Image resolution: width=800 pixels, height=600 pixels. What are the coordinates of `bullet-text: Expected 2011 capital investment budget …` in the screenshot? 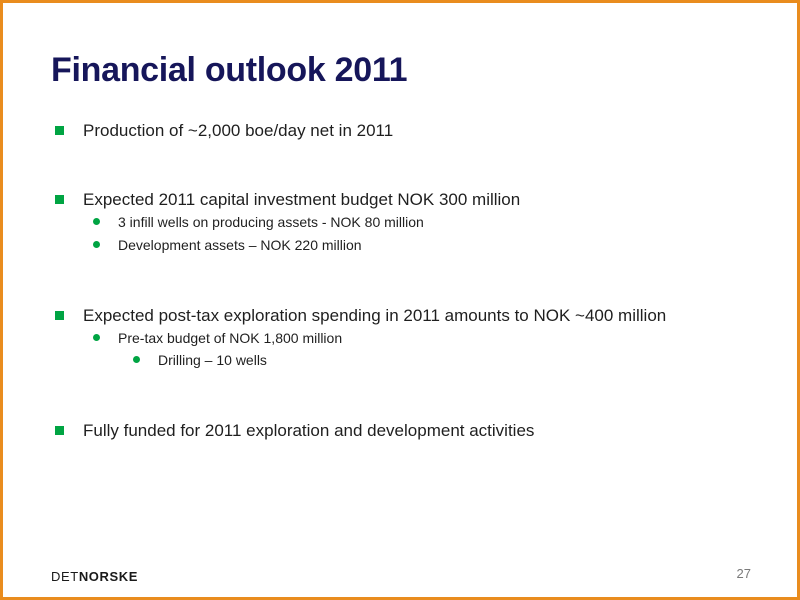 It's located at (302, 199).